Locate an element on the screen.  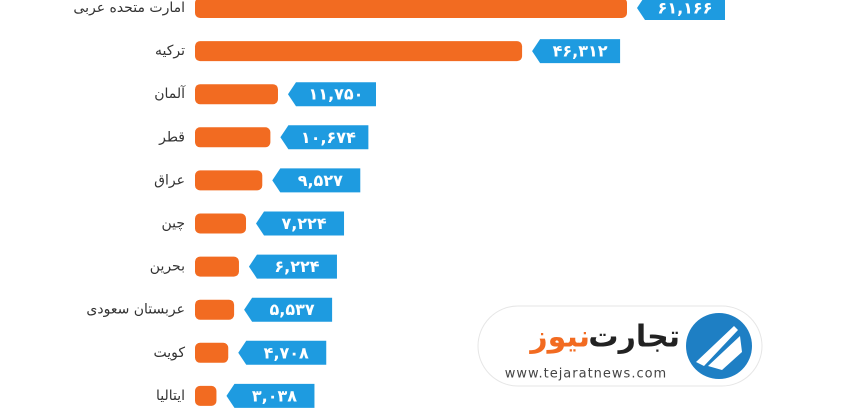
category-label: قطر is located at coordinates (171, 137).